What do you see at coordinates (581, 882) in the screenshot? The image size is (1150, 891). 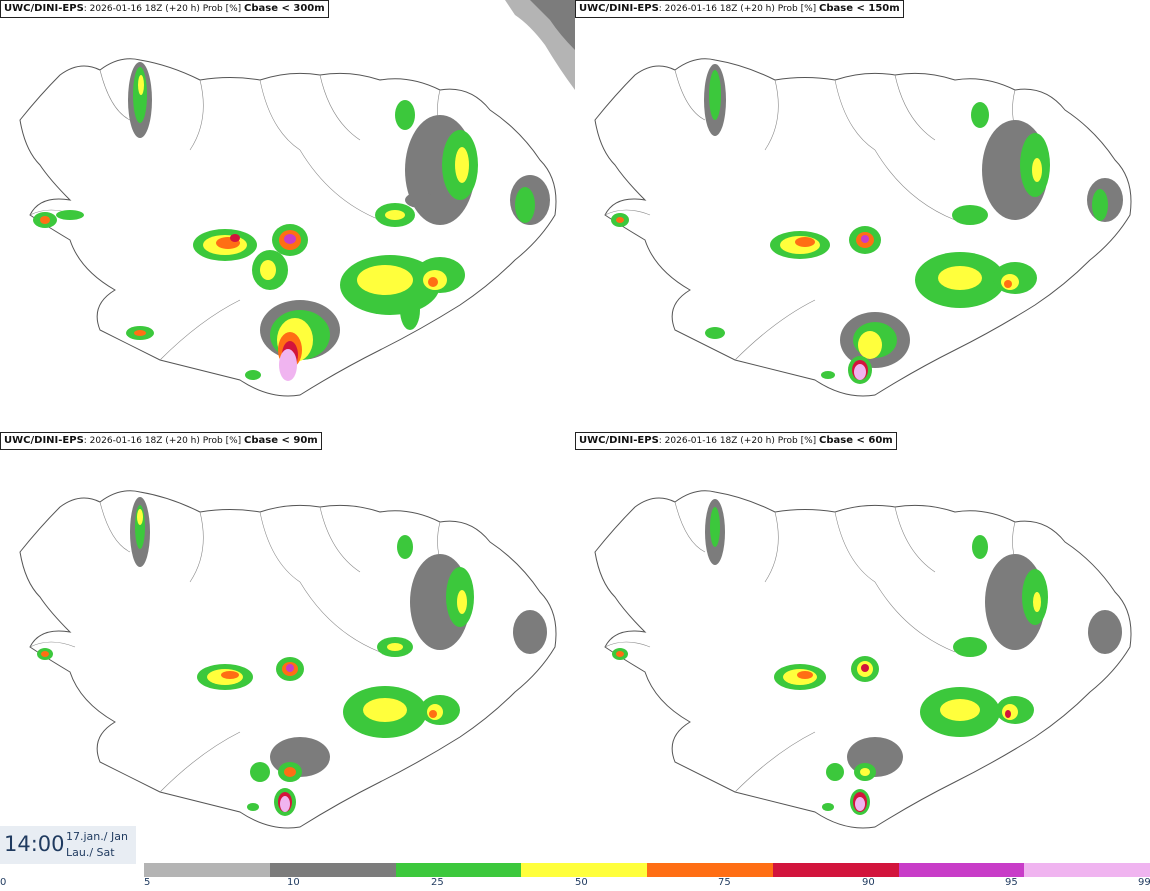 I see `colorbar-tick-label: 50` at bounding box center [581, 882].